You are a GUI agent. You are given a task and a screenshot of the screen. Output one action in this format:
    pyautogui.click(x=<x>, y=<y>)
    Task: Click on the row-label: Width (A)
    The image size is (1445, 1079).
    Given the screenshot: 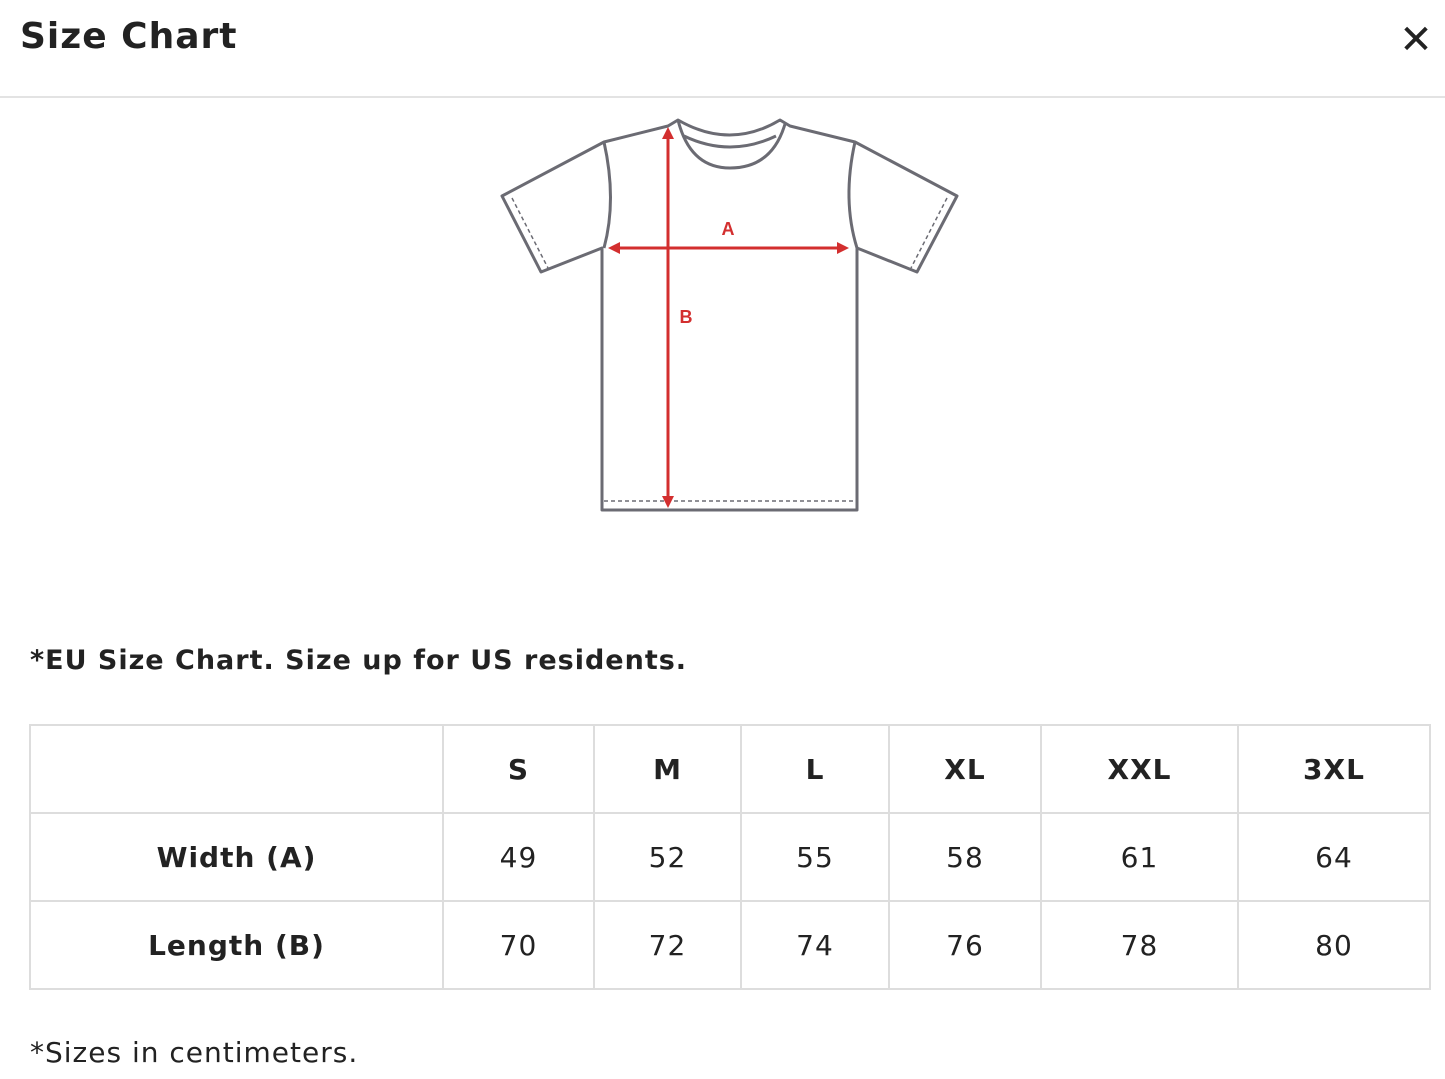 What is the action you would take?
    pyautogui.click(x=236, y=857)
    